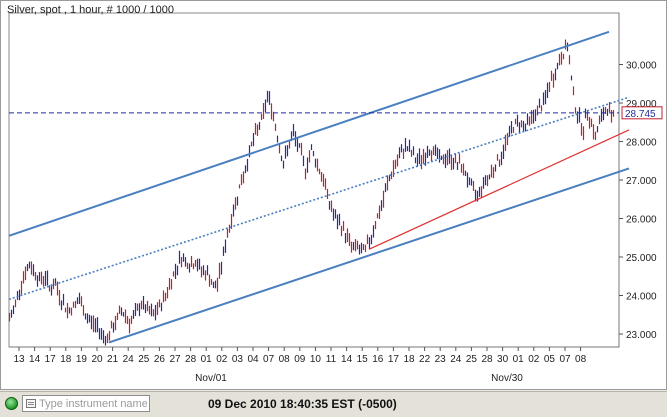 Image resolution: width=667 pixels, height=417 pixels. Describe the element at coordinates (316, 359) in the screenshot. I see `x-tick-label: 10` at that location.